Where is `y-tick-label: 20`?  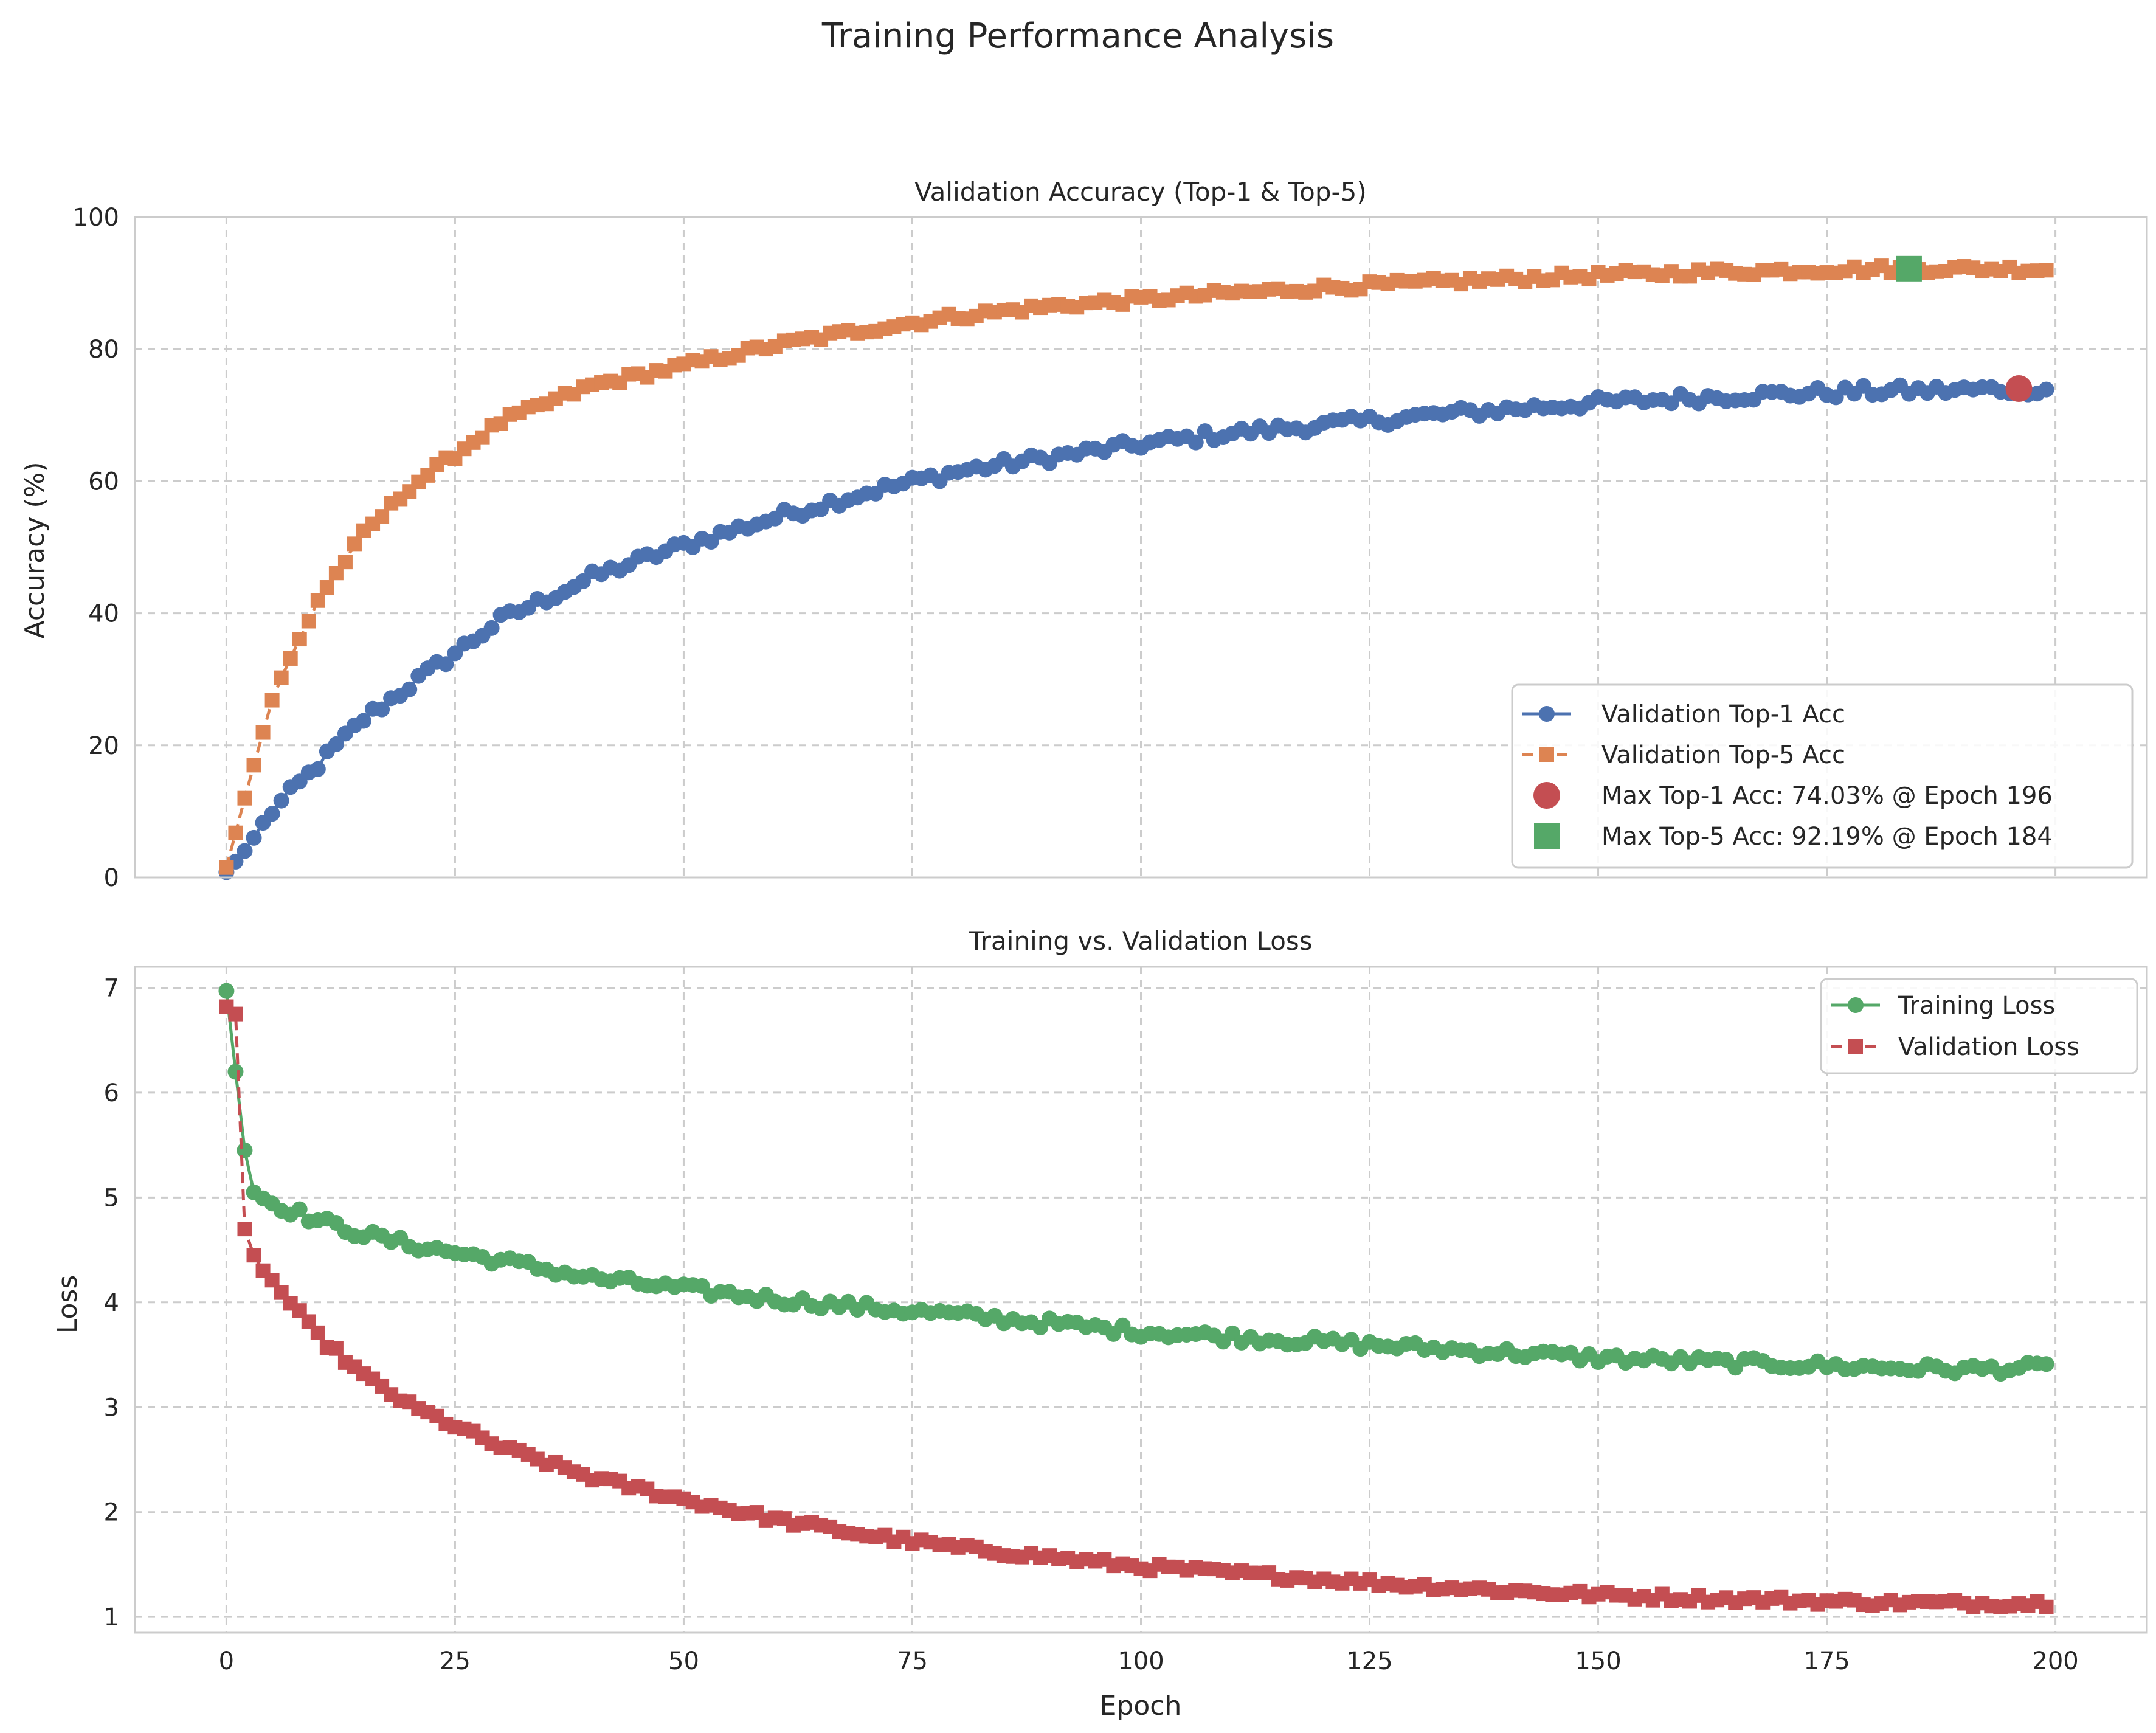
y-tick-label: 20 is located at coordinates (103, 746).